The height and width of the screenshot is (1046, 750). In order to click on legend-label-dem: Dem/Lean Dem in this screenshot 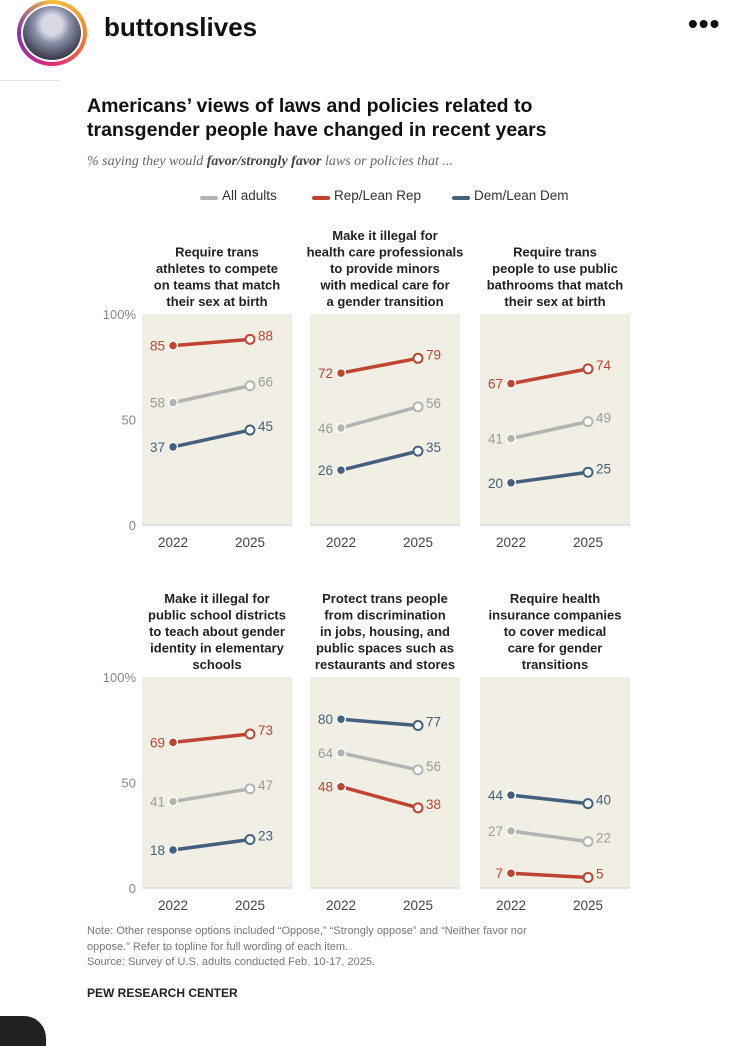, I will do `click(521, 195)`.